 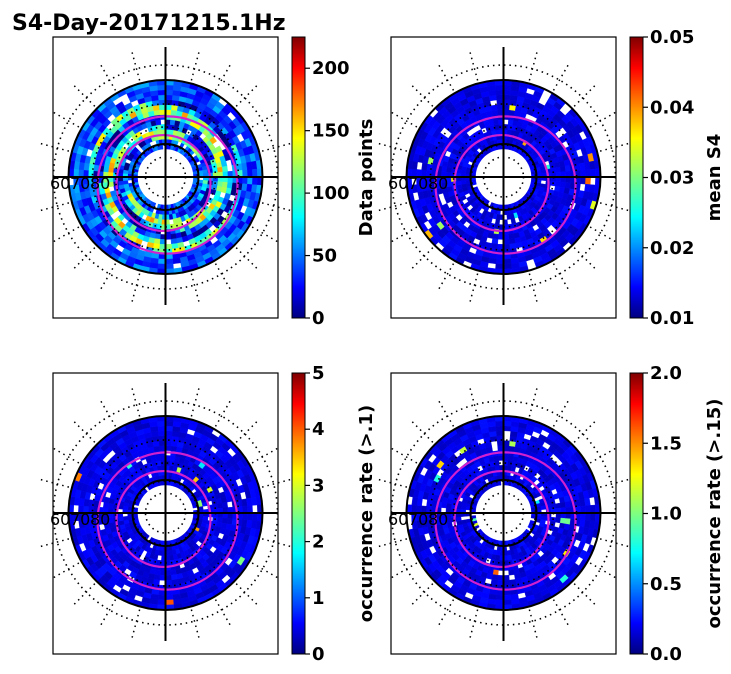 I want to click on polar-panel-2: 60 70 80, so click(x=503, y=177).